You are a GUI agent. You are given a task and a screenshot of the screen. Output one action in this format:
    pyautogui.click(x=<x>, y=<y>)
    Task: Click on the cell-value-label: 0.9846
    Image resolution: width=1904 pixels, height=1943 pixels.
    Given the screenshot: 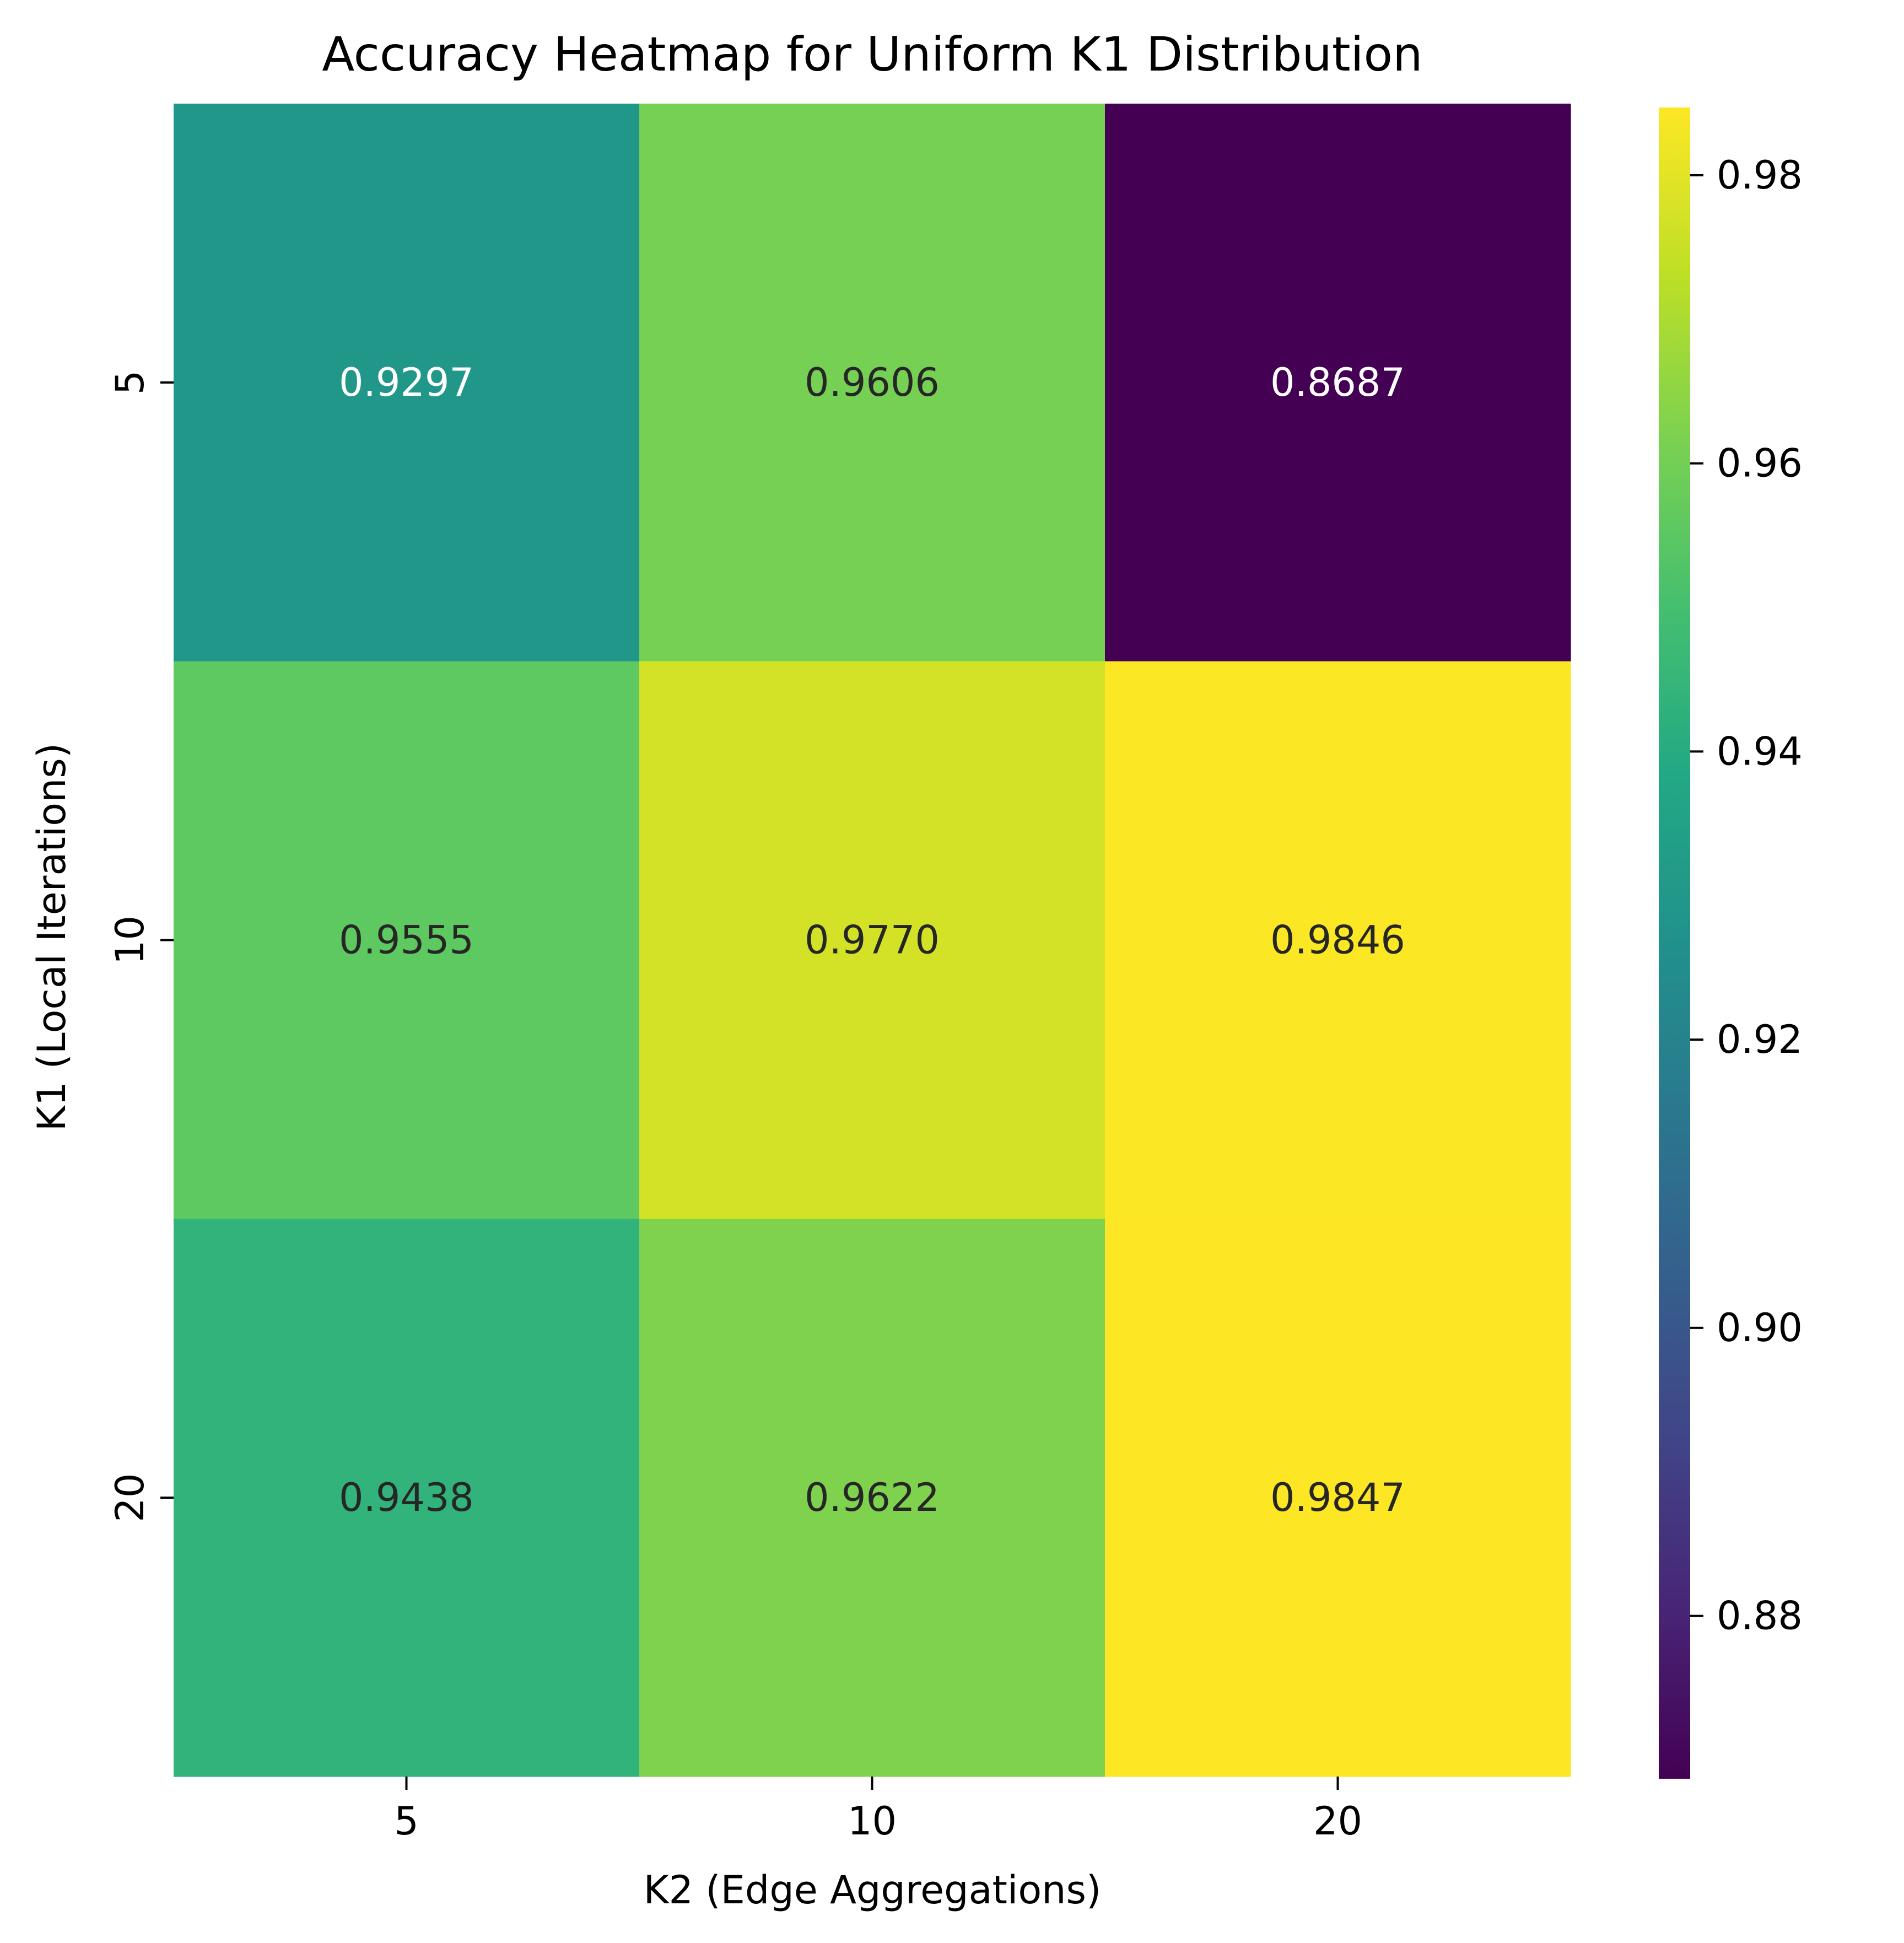 What is the action you would take?
    pyautogui.click(x=1337, y=940)
    